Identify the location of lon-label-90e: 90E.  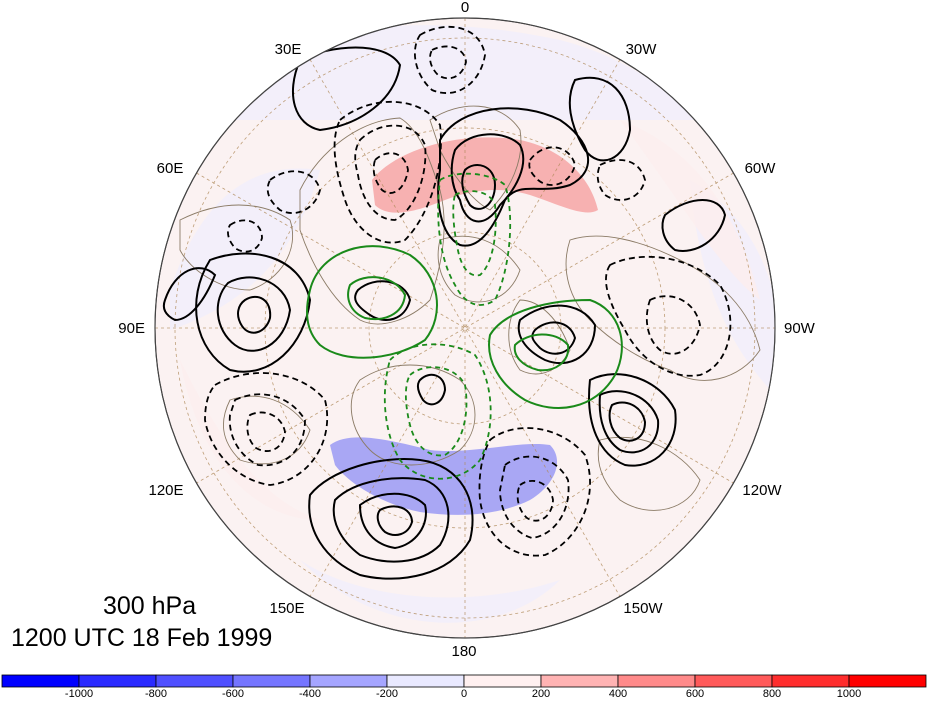
(131, 328).